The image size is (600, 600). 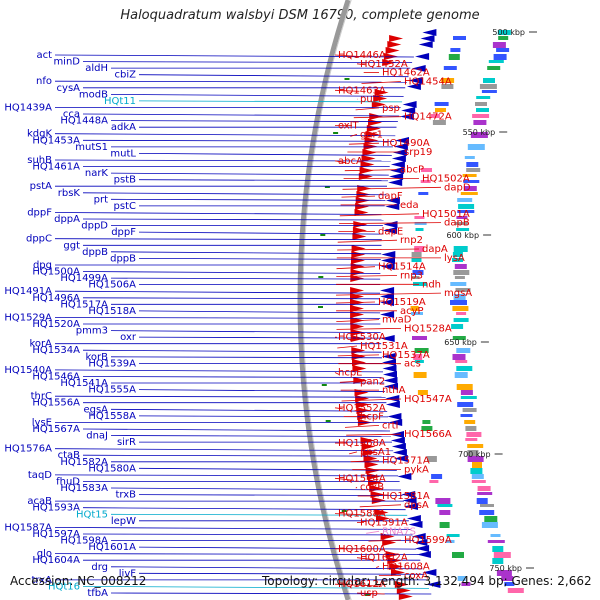 What do you see at coordinates (412, 170) in the screenshot?
I see `forward-gene-label: abcP` at bounding box center [412, 170].